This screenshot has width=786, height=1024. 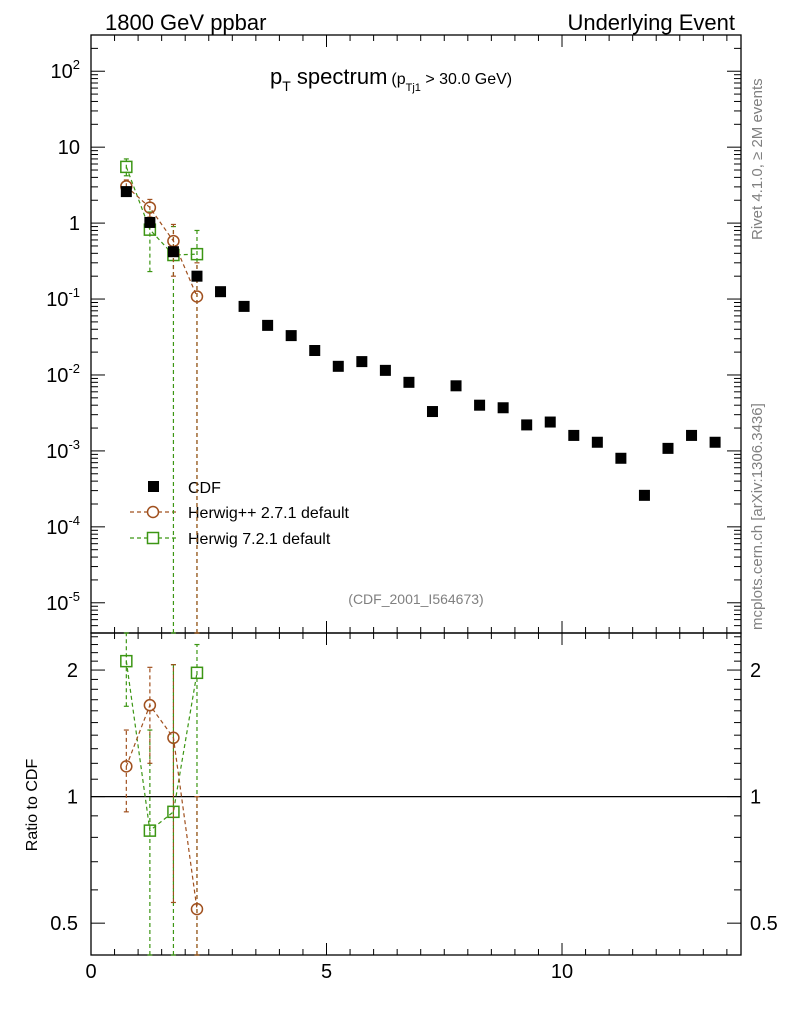 What do you see at coordinates (72, 671) in the screenshot?
I see `ratio-y-tick-label: 2` at bounding box center [72, 671].